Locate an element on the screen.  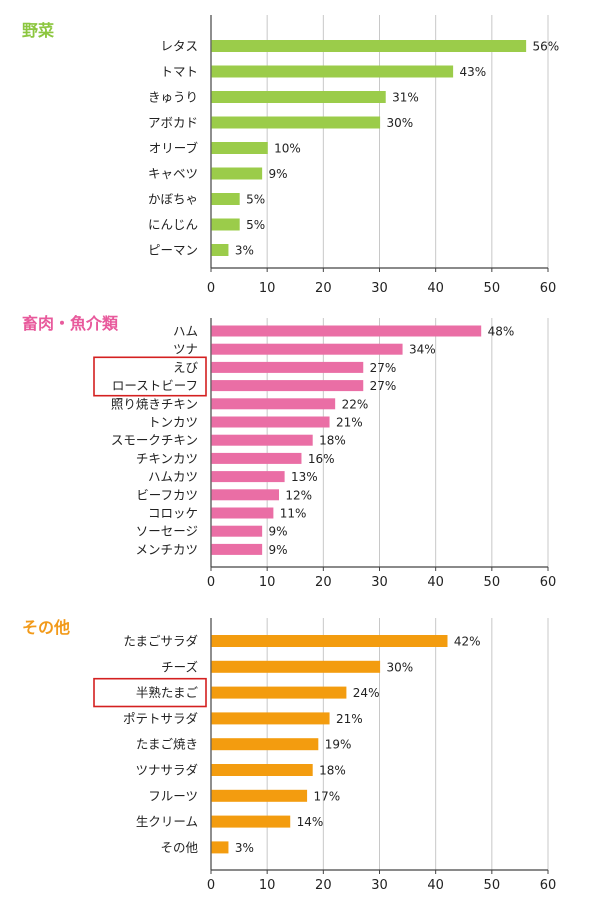
category-label: えび is located at coordinates (186, 367).